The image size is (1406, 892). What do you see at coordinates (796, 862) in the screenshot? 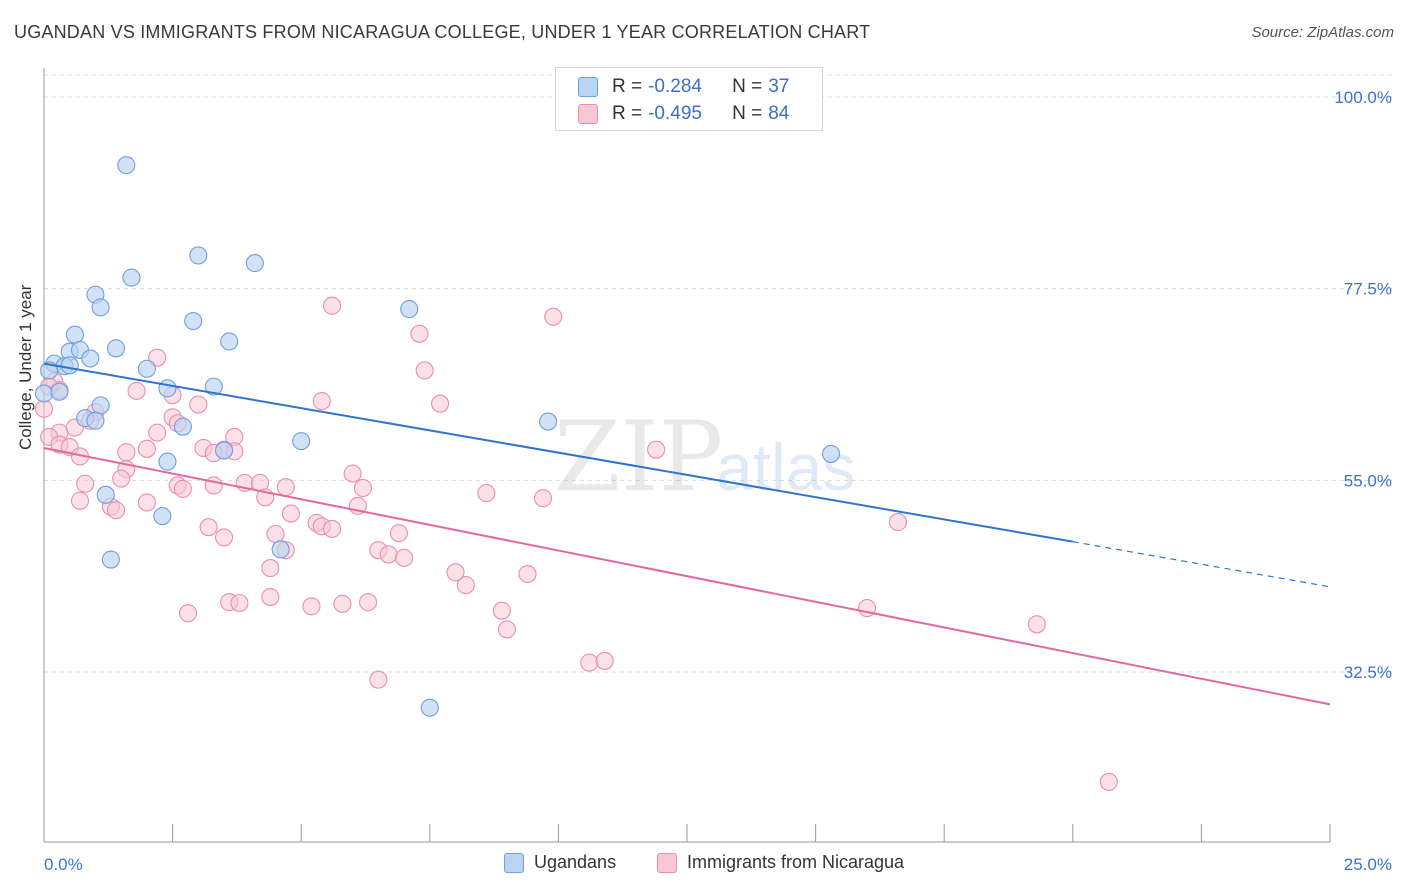
I see `legend-label-nicaragua: Immigrants from Nicaragua` at bounding box center [796, 862].